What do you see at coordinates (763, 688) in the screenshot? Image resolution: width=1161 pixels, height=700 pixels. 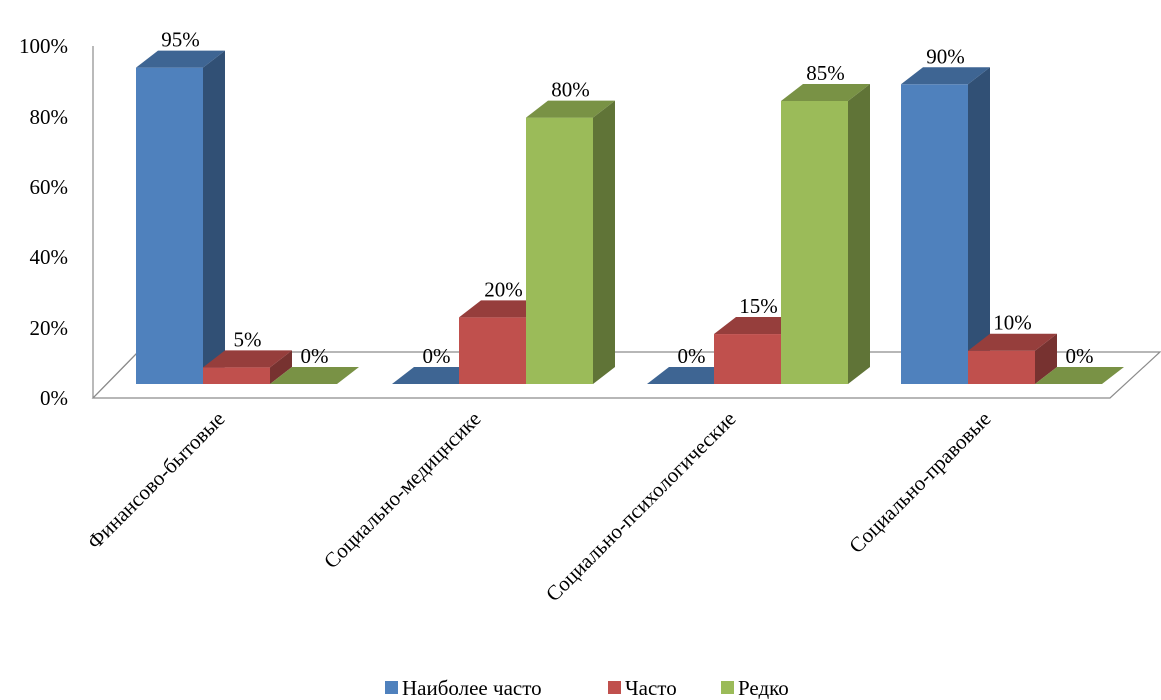 I see `legend-label: Редко` at bounding box center [763, 688].